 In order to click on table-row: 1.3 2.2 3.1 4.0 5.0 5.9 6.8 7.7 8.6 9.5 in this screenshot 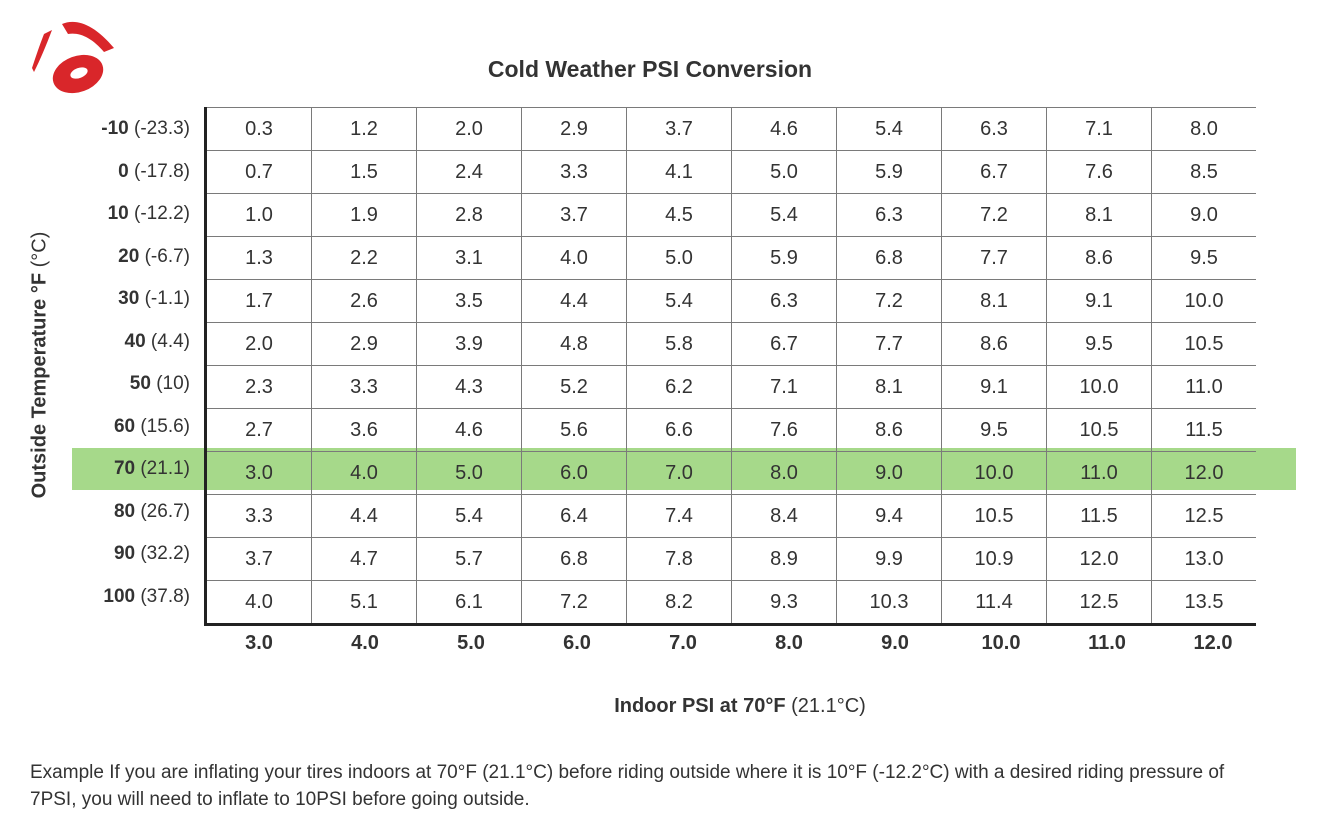, I will do `click(730, 258)`.